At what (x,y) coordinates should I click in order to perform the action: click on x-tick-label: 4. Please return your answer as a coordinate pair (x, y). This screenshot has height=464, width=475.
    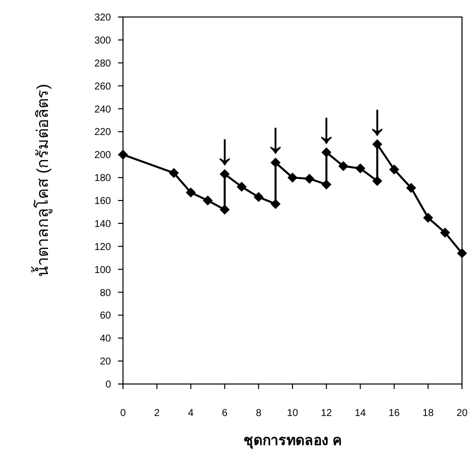
    Looking at the image, I should click on (191, 413).